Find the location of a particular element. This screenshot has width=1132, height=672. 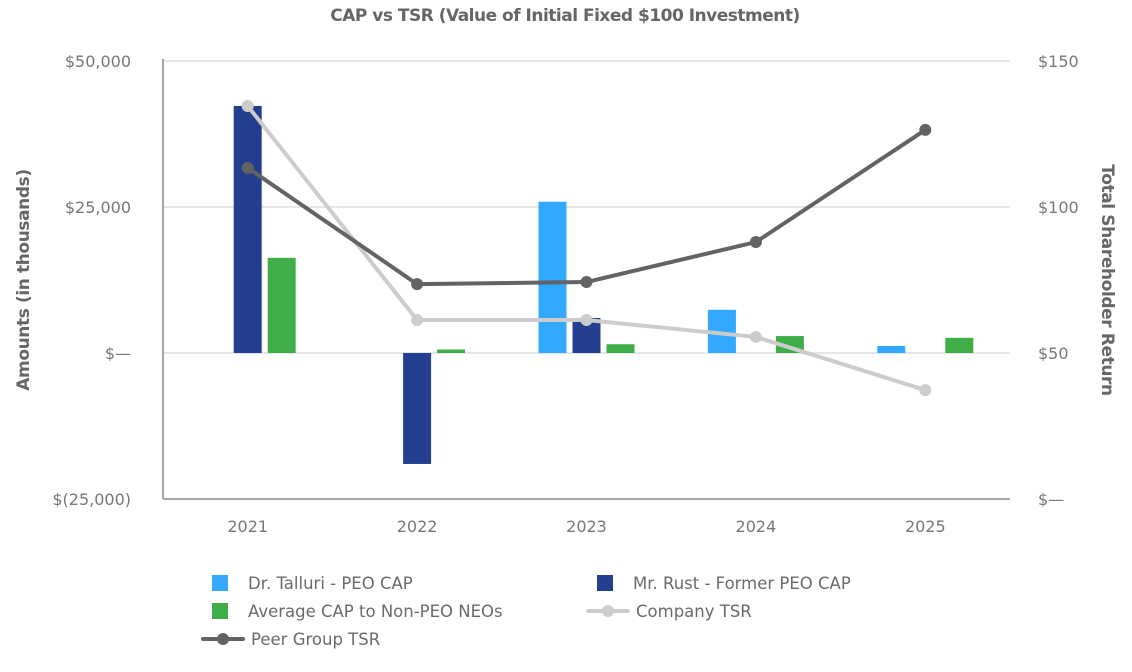

legend-line-peer-tsr-icon is located at coordinates (223, 639).